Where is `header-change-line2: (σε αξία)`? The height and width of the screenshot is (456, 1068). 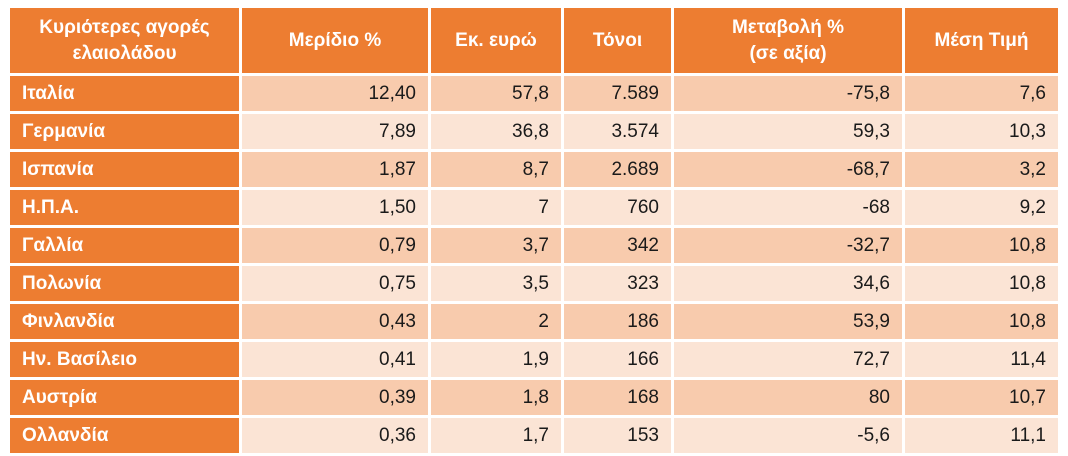
header-change-line2: (σε αξία) is located at coordinates (788, 53).